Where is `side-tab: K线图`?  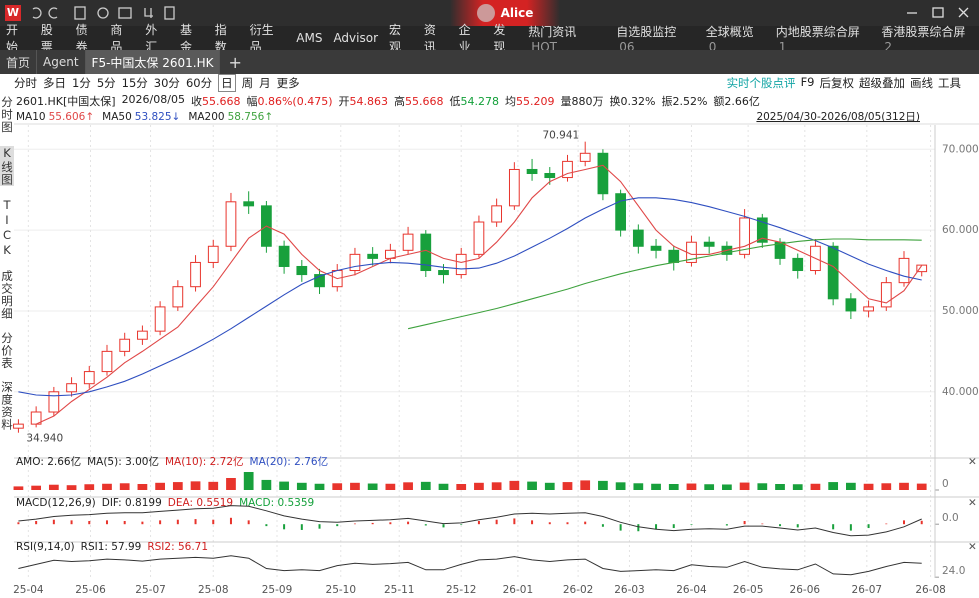 side-tab: K线图 is located at coordinates (7, 165).